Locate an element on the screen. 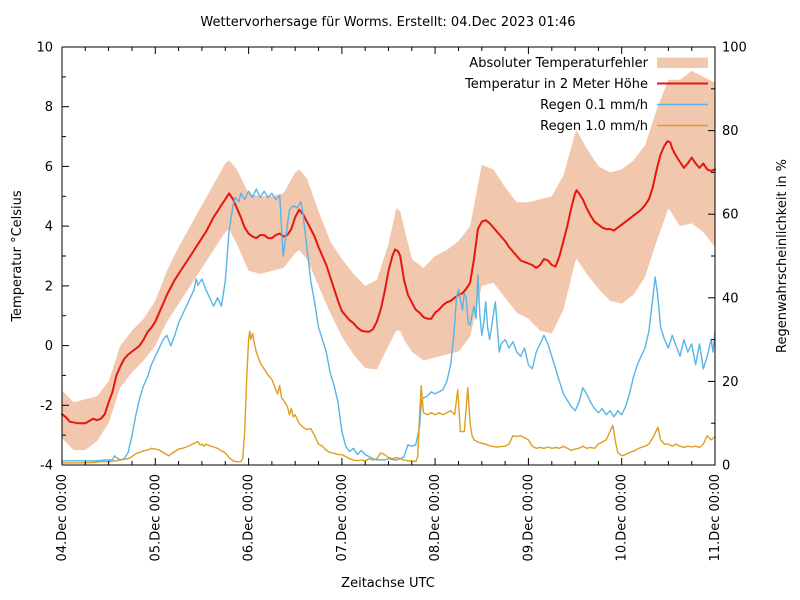  y-left-tick-label: 6 is located at coordinates (49, 167).